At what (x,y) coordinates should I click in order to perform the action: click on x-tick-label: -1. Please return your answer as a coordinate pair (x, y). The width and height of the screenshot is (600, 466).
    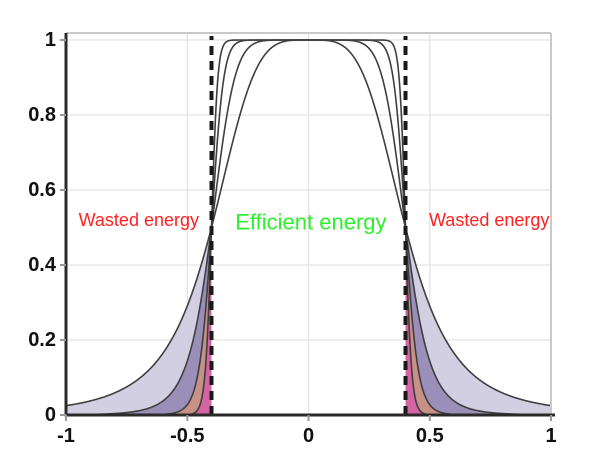
    Looking at the image, I should click on (66, 436).